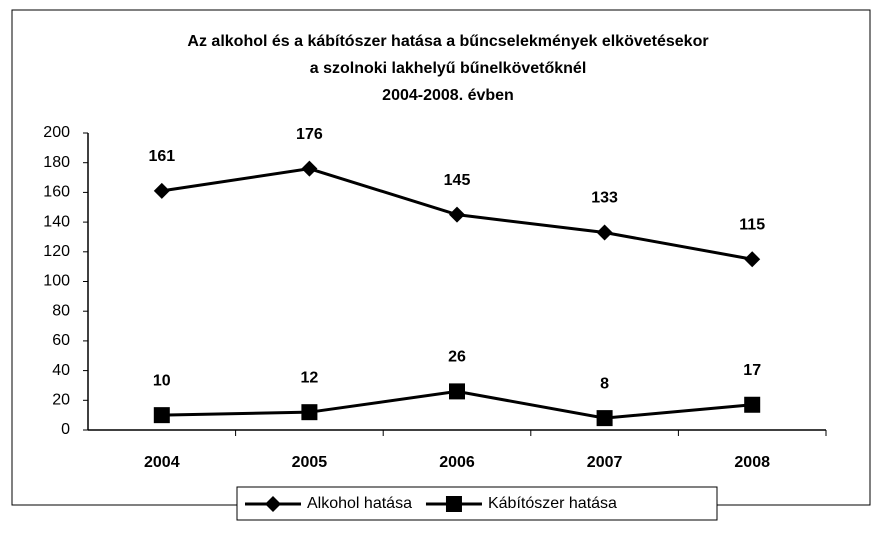  Describe the element at coordinates (56, 162) in the screenshot. I see `y-tick-label: 180` at that location.